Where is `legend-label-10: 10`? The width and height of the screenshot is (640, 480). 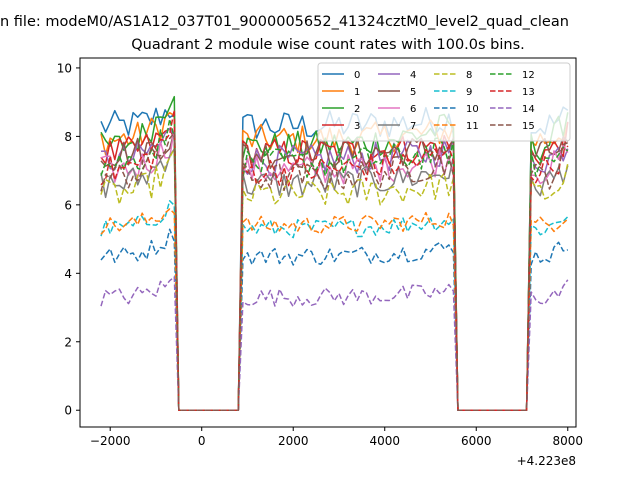 legend-label-10: 10 is located at coordinates (472, 109).